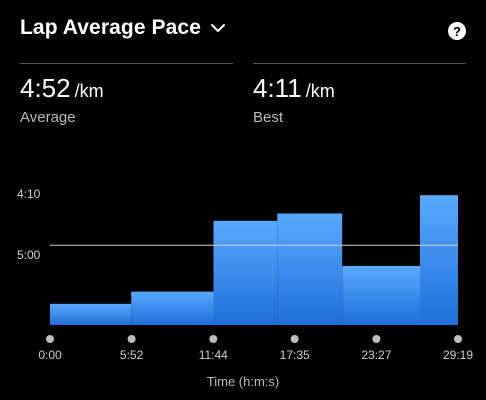 This screenshot has height=400, width=486. Describe the element at coordinates (218, 28) in the screenshot. I see `chevron-down-icon` at that location.